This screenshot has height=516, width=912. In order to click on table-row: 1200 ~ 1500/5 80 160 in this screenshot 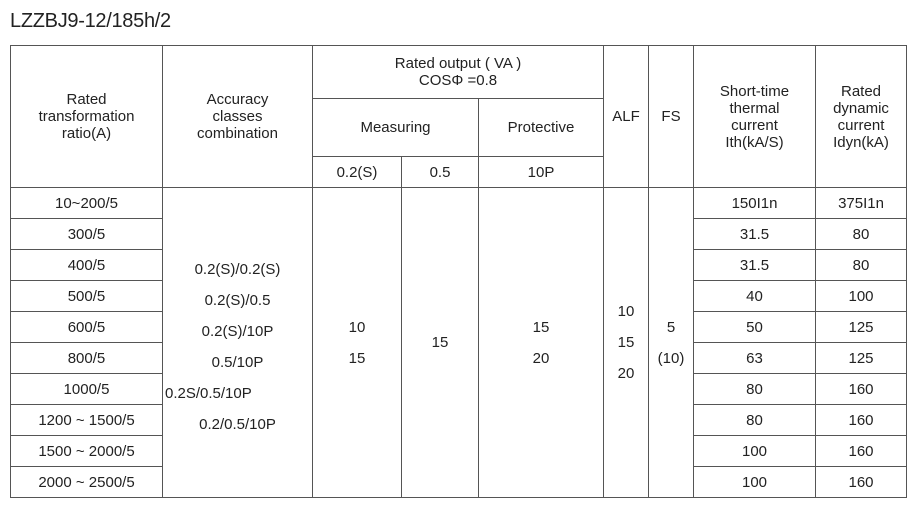, I will do `click(459, 420)`.